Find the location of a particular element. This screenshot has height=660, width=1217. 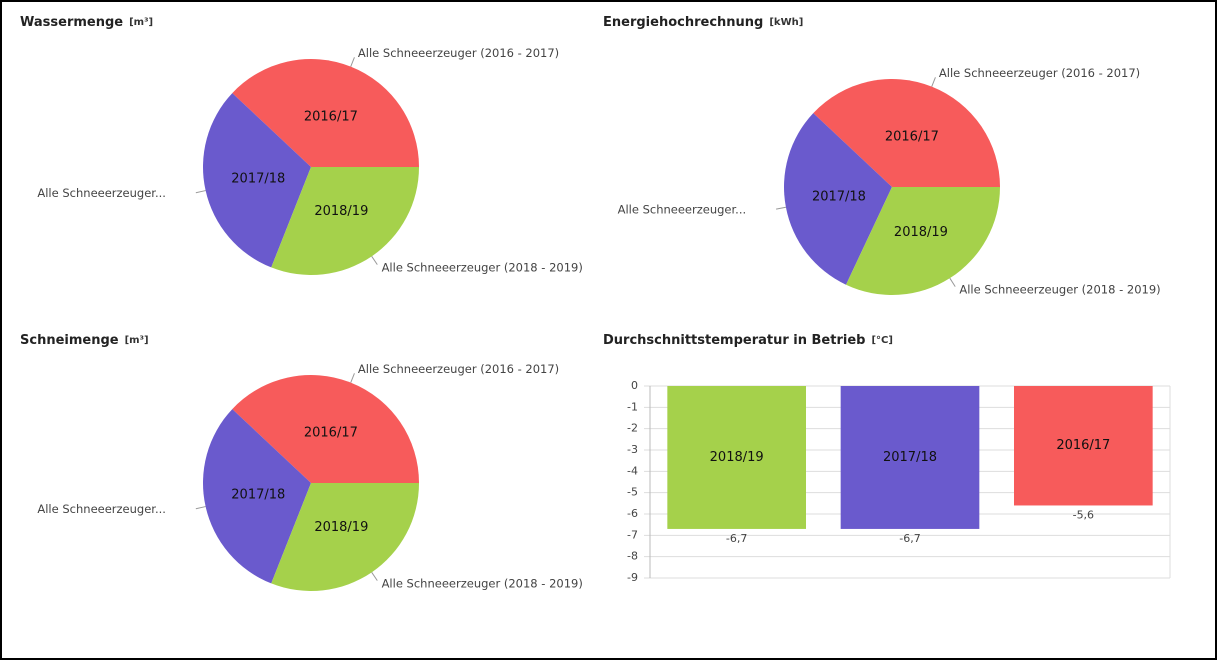

title-text: Schneimenge is located at coordinates (69, 340).